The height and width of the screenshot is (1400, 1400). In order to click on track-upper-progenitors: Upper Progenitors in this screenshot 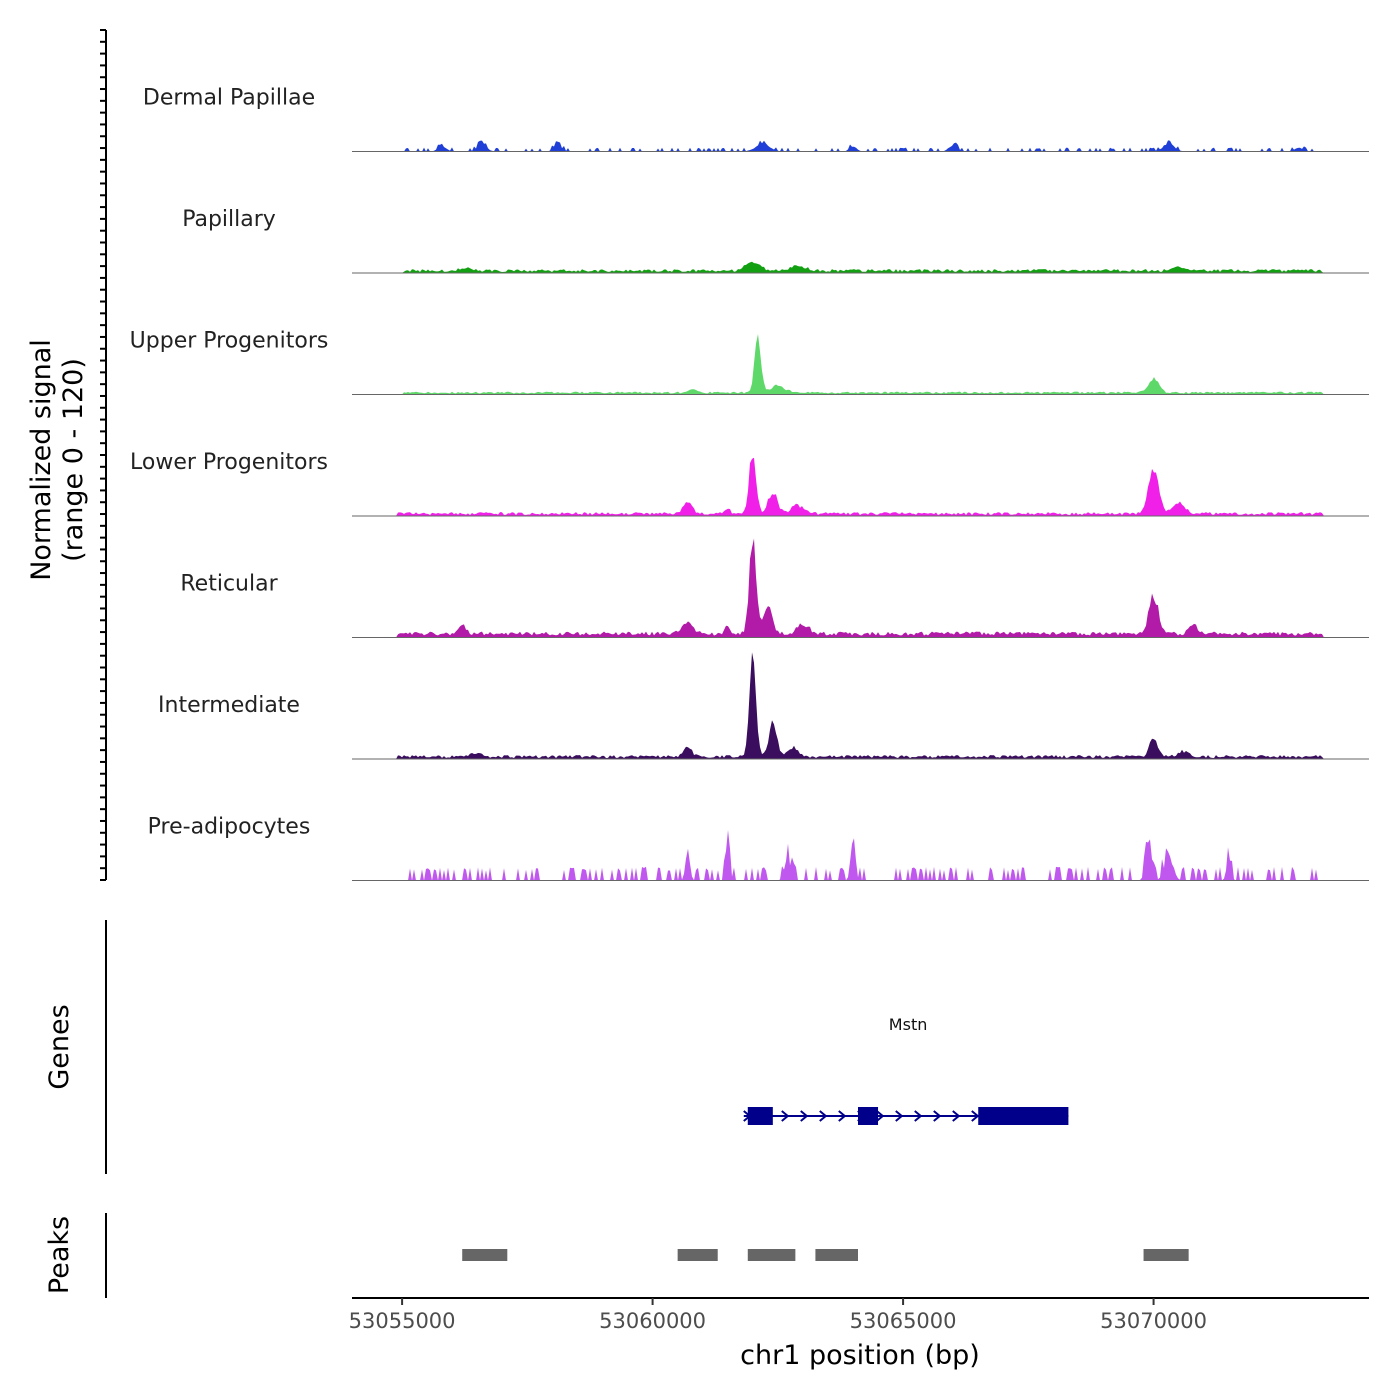, I will do `click(749, 362)`.